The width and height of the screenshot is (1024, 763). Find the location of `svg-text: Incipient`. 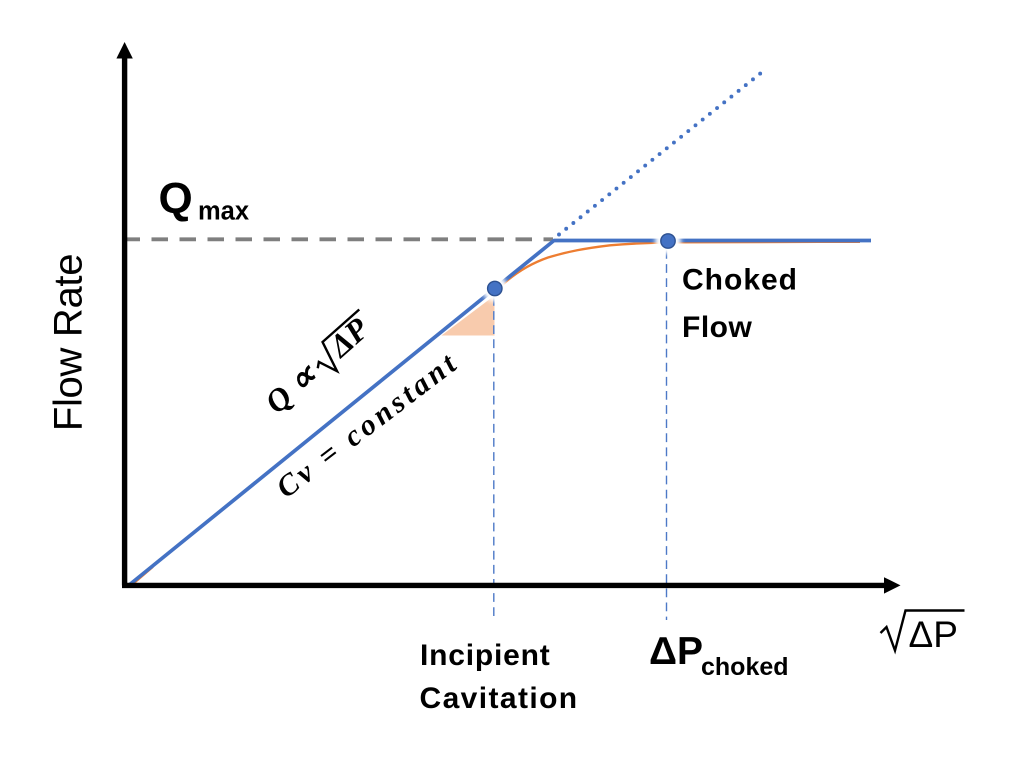

svg-text: Incipient is located at coordinates (485, 655).